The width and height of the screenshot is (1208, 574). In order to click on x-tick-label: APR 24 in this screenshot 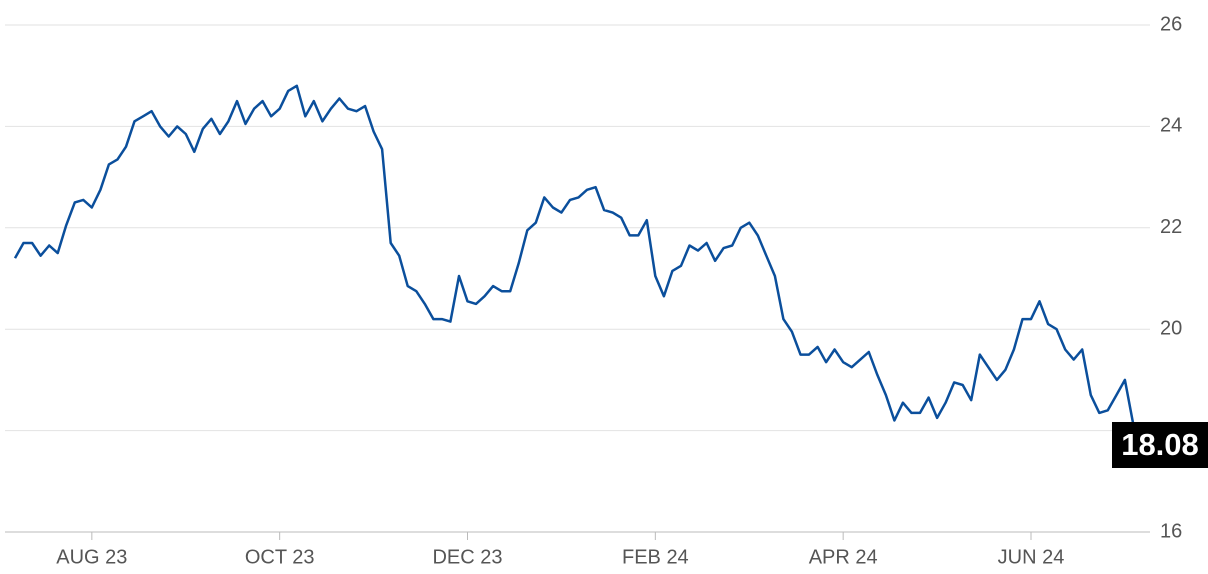, I will do `click(843, 557)`.